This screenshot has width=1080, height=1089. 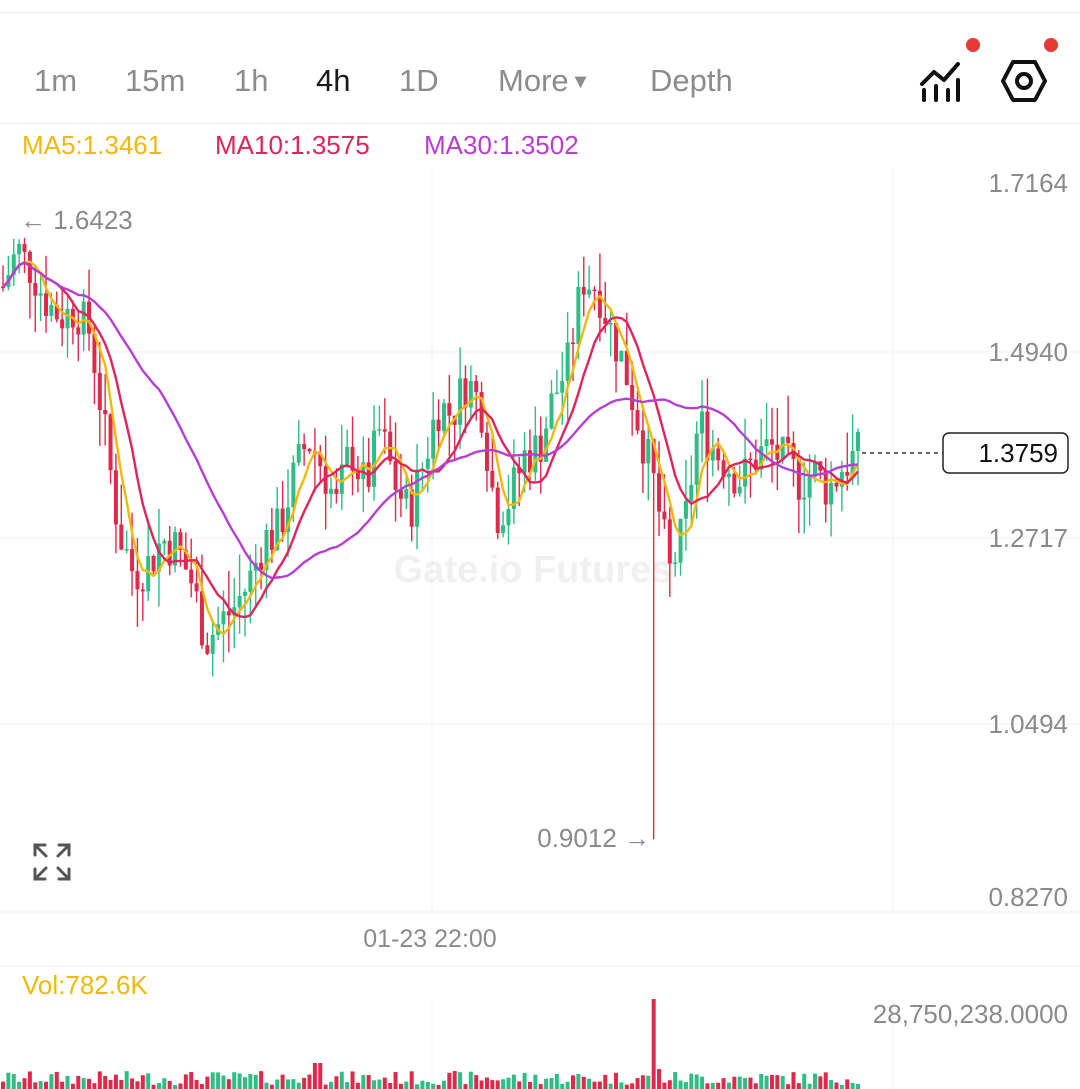 What do you see at coordinates (691, 80) in the screenshot?
I see `tab-depth: Depth` at bounding box center [691, 80].